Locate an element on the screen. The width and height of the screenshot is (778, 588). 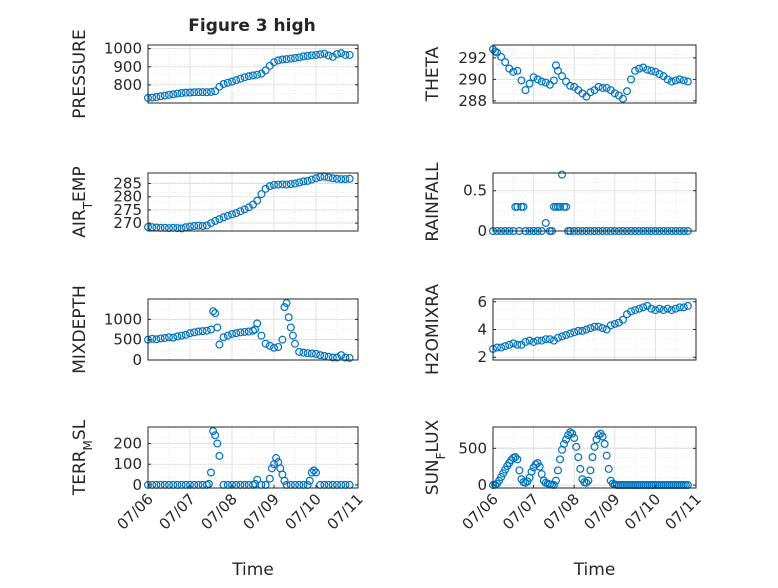
figure-title: Figure 3 high is located at coordinates (252, 26).